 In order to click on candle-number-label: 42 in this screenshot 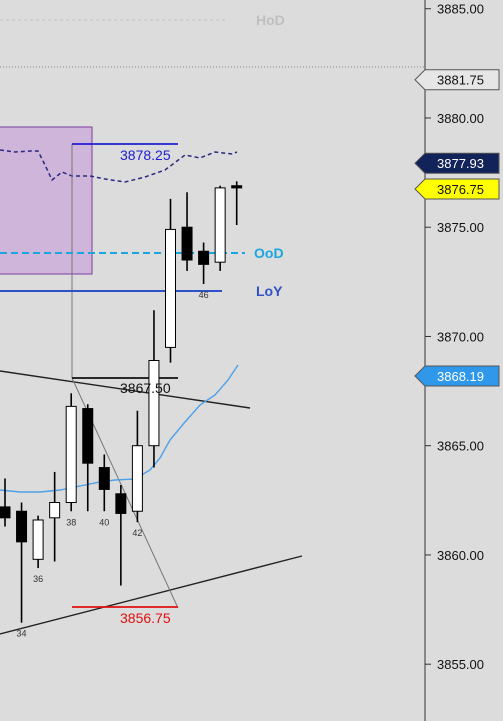, I will do `click(137, 533)`.